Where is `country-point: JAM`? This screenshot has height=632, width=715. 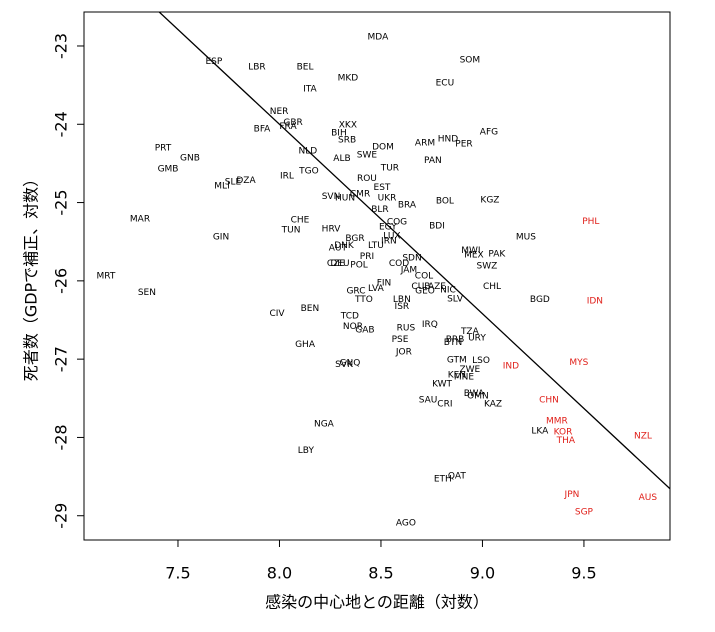
country-point: JAM is located at coordinates (408, 270).